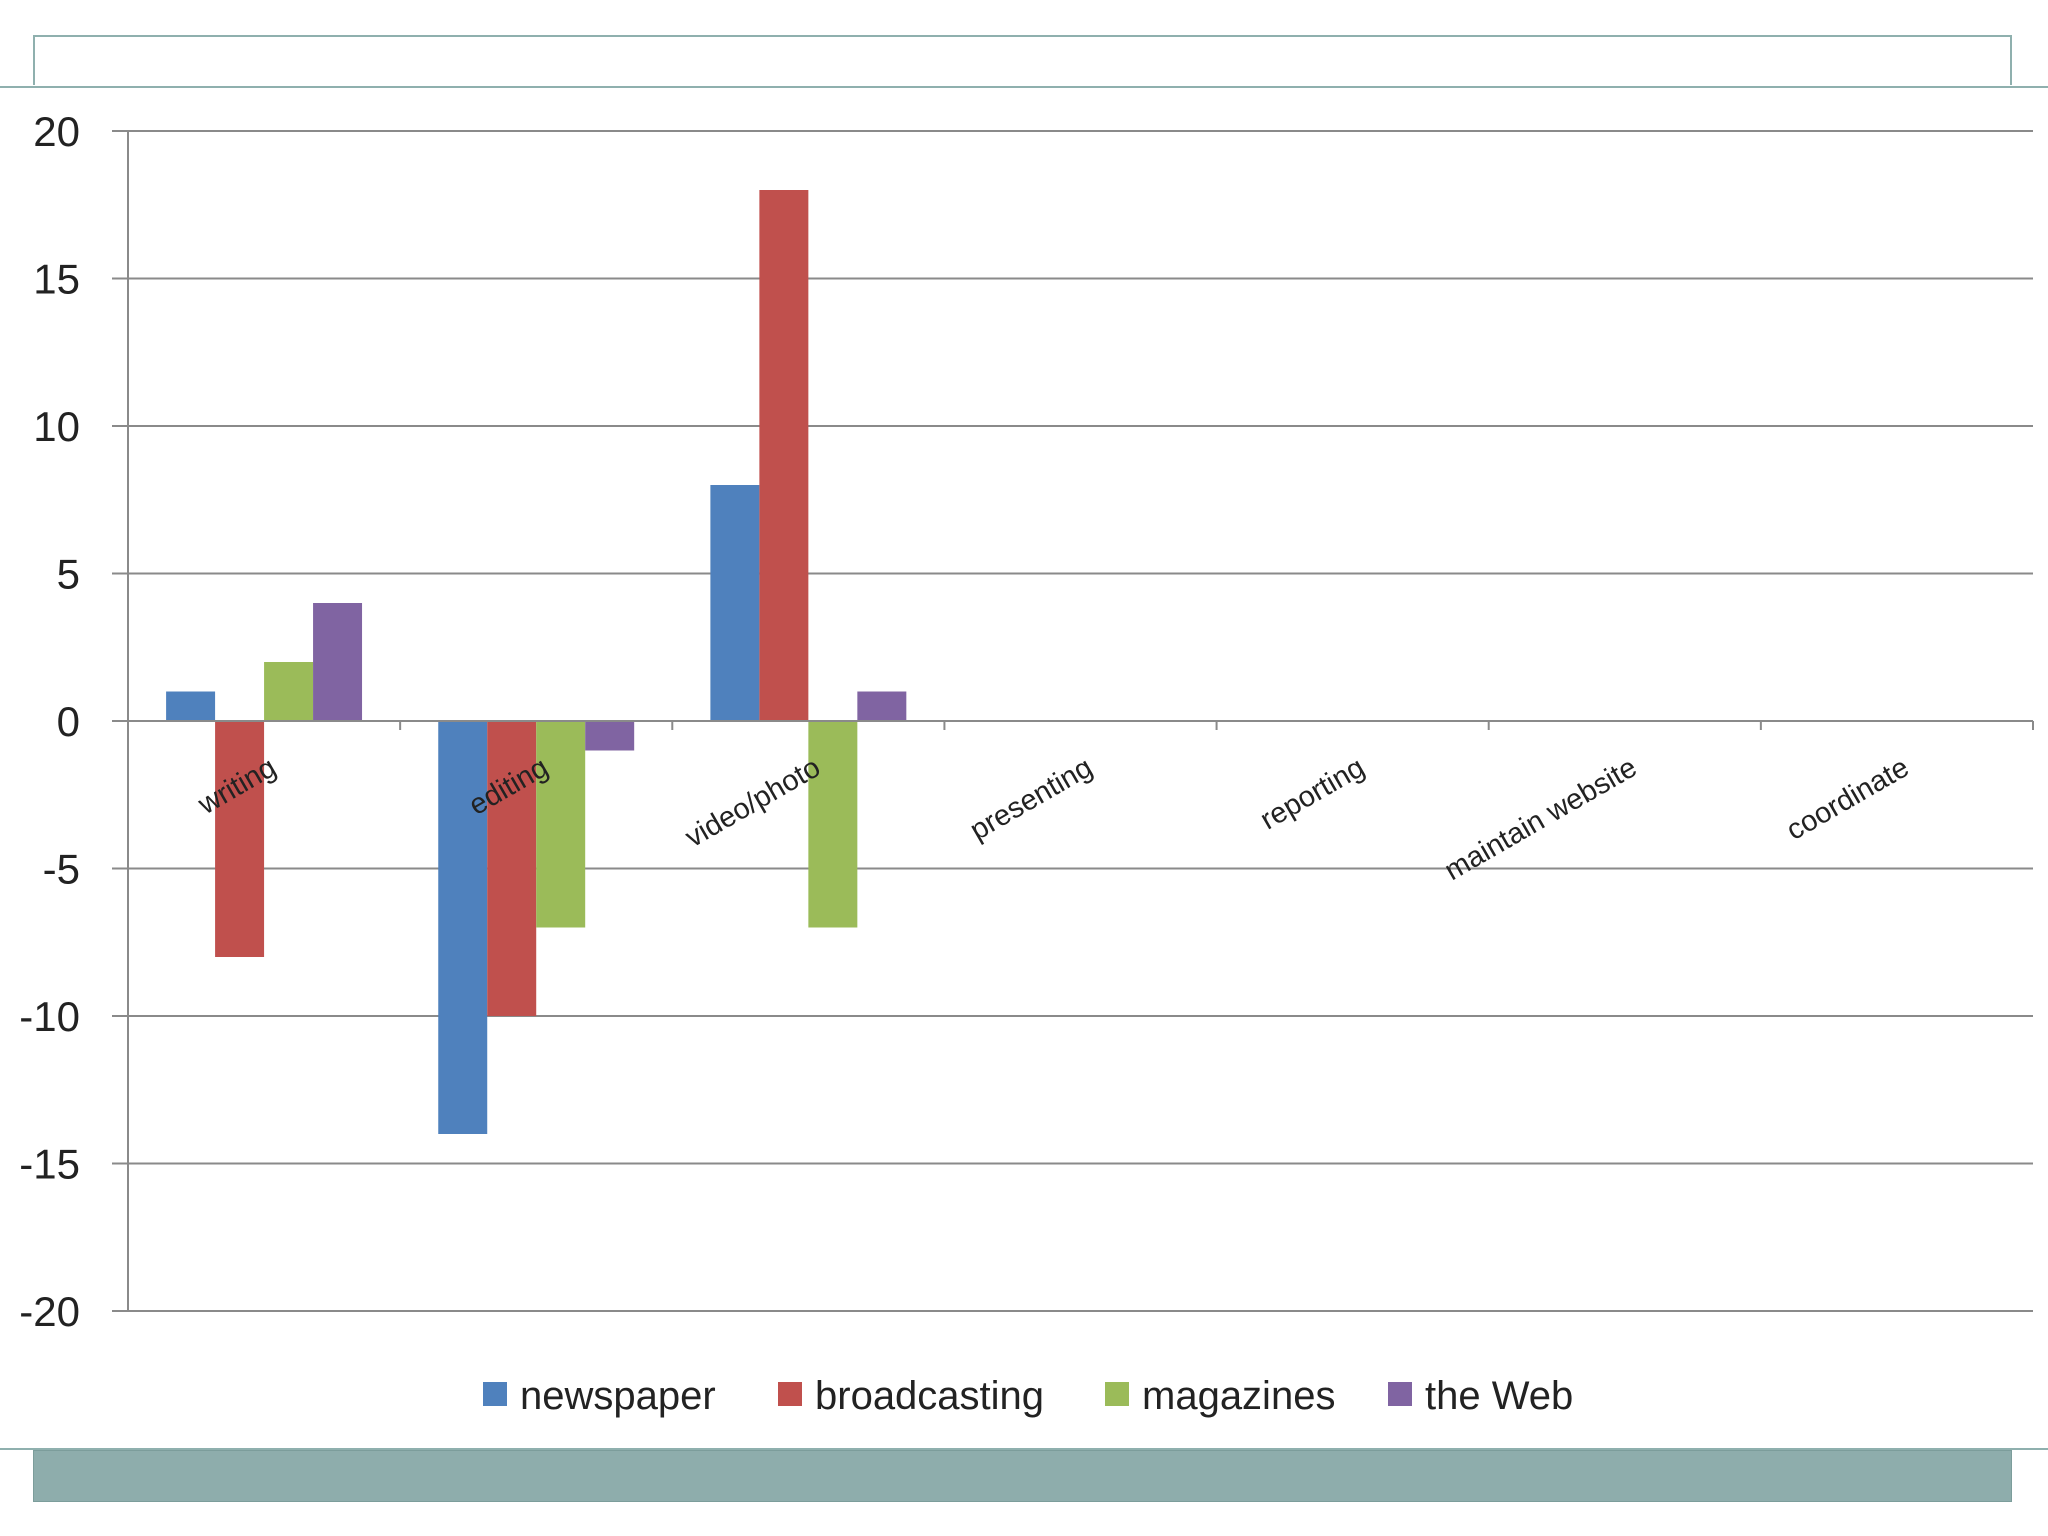 The width and height of the screenshot is (2048, 1536). What do you see at coordinates (1024, 1449) in the screenshot?
I see `slide-bottom-rule` at bounding box center [1024, 1449].